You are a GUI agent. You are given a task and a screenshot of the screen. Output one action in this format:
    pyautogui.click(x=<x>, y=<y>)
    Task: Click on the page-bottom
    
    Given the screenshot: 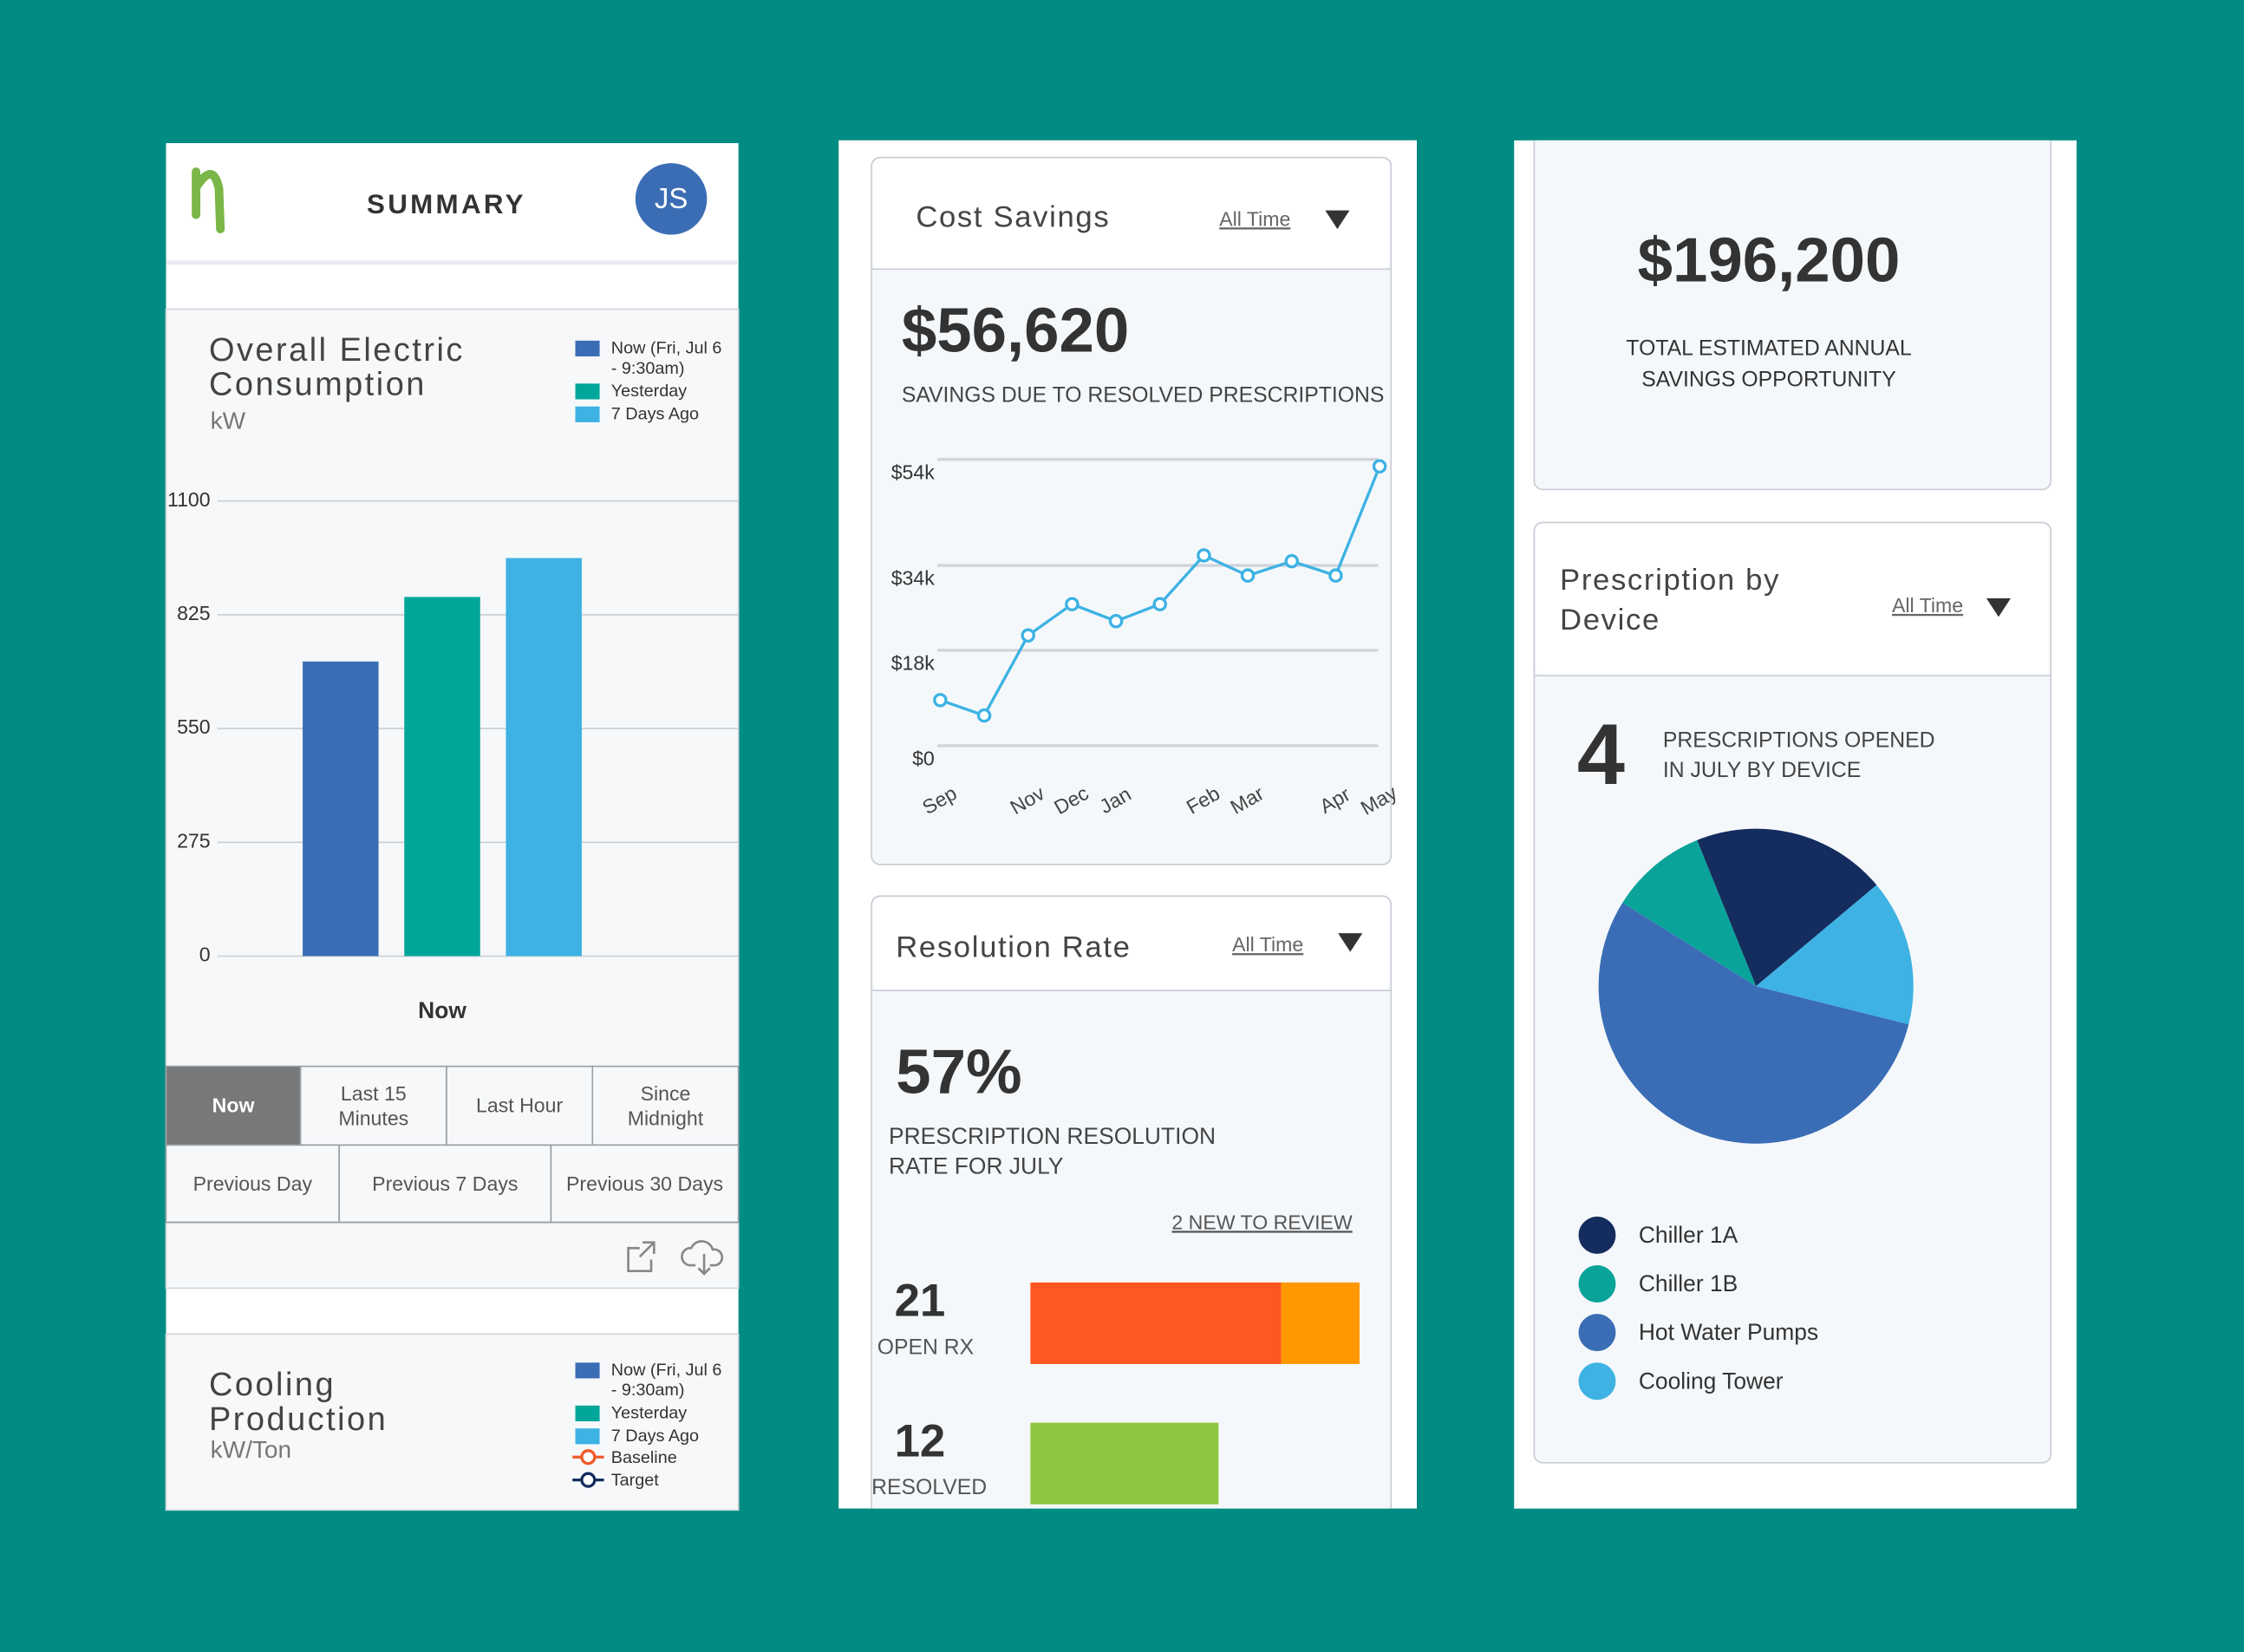 What is the action you would take?
    pyautogui.click(x=1128, y=1523)
    